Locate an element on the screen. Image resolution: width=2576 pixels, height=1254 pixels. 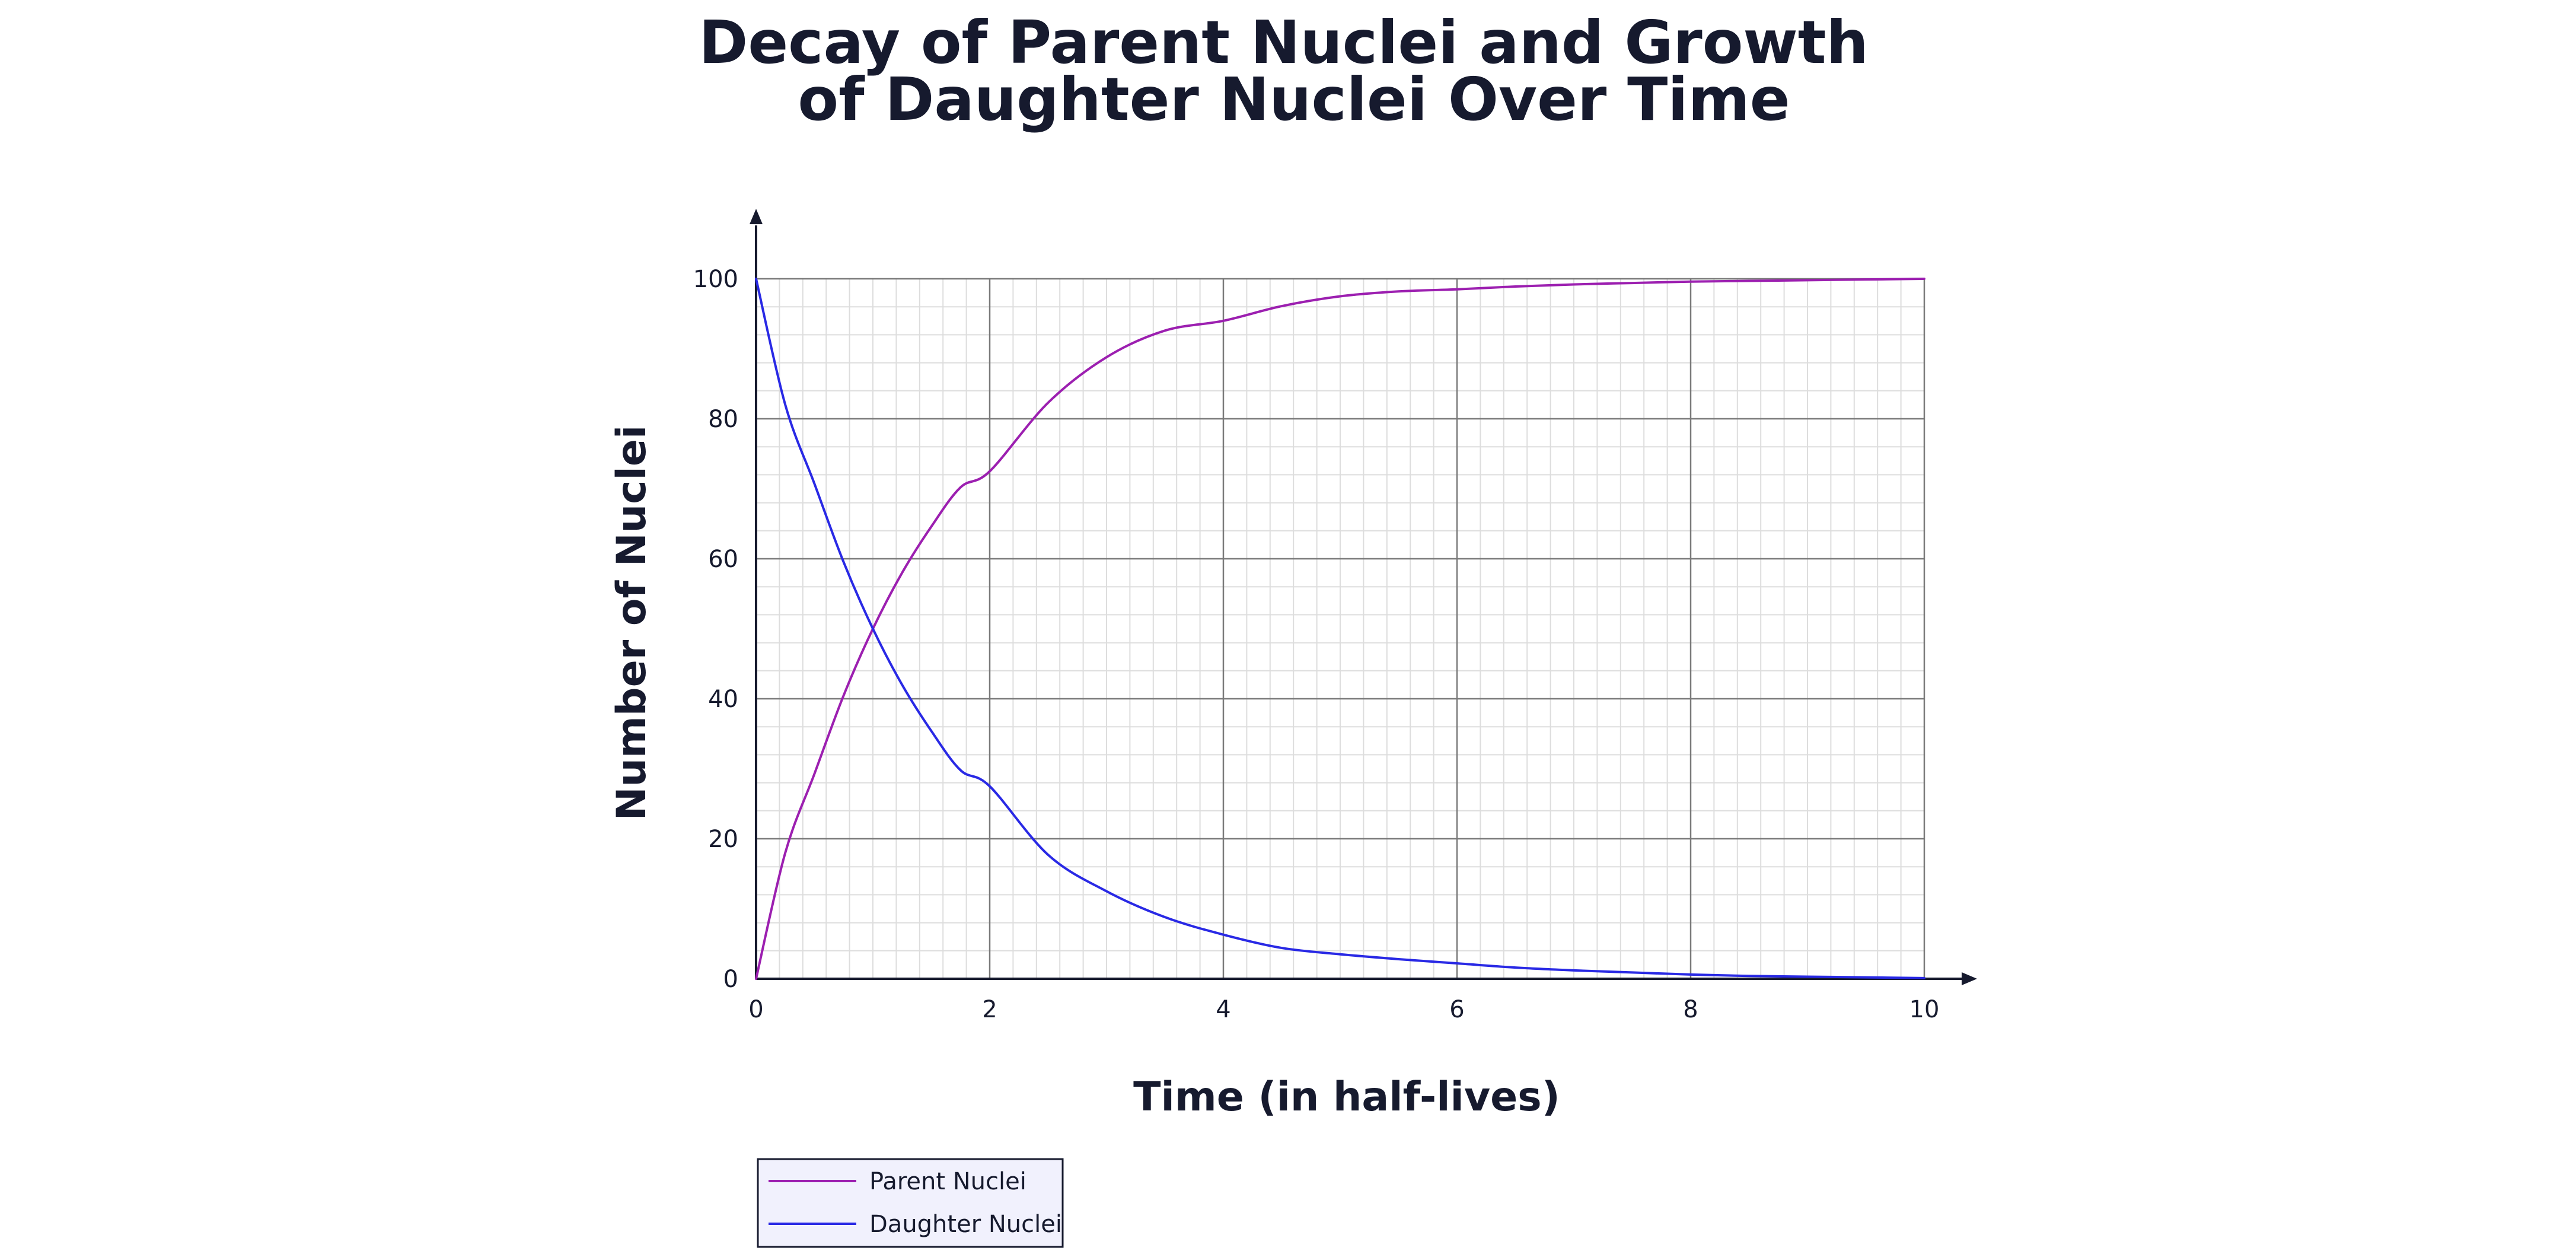
chart-title-line-2: of Daughter Nuclei Over Time is located at coordinates (1294, 99).